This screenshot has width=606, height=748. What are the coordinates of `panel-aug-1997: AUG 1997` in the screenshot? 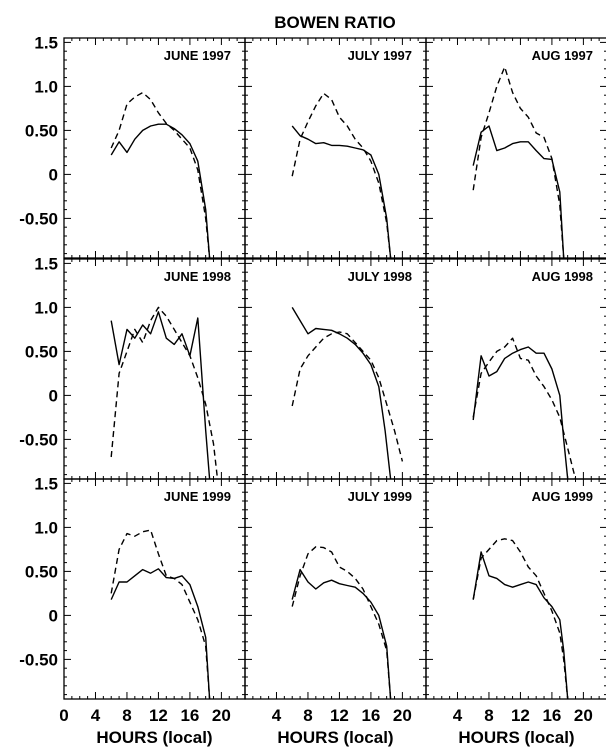 It's located at (515, 148).